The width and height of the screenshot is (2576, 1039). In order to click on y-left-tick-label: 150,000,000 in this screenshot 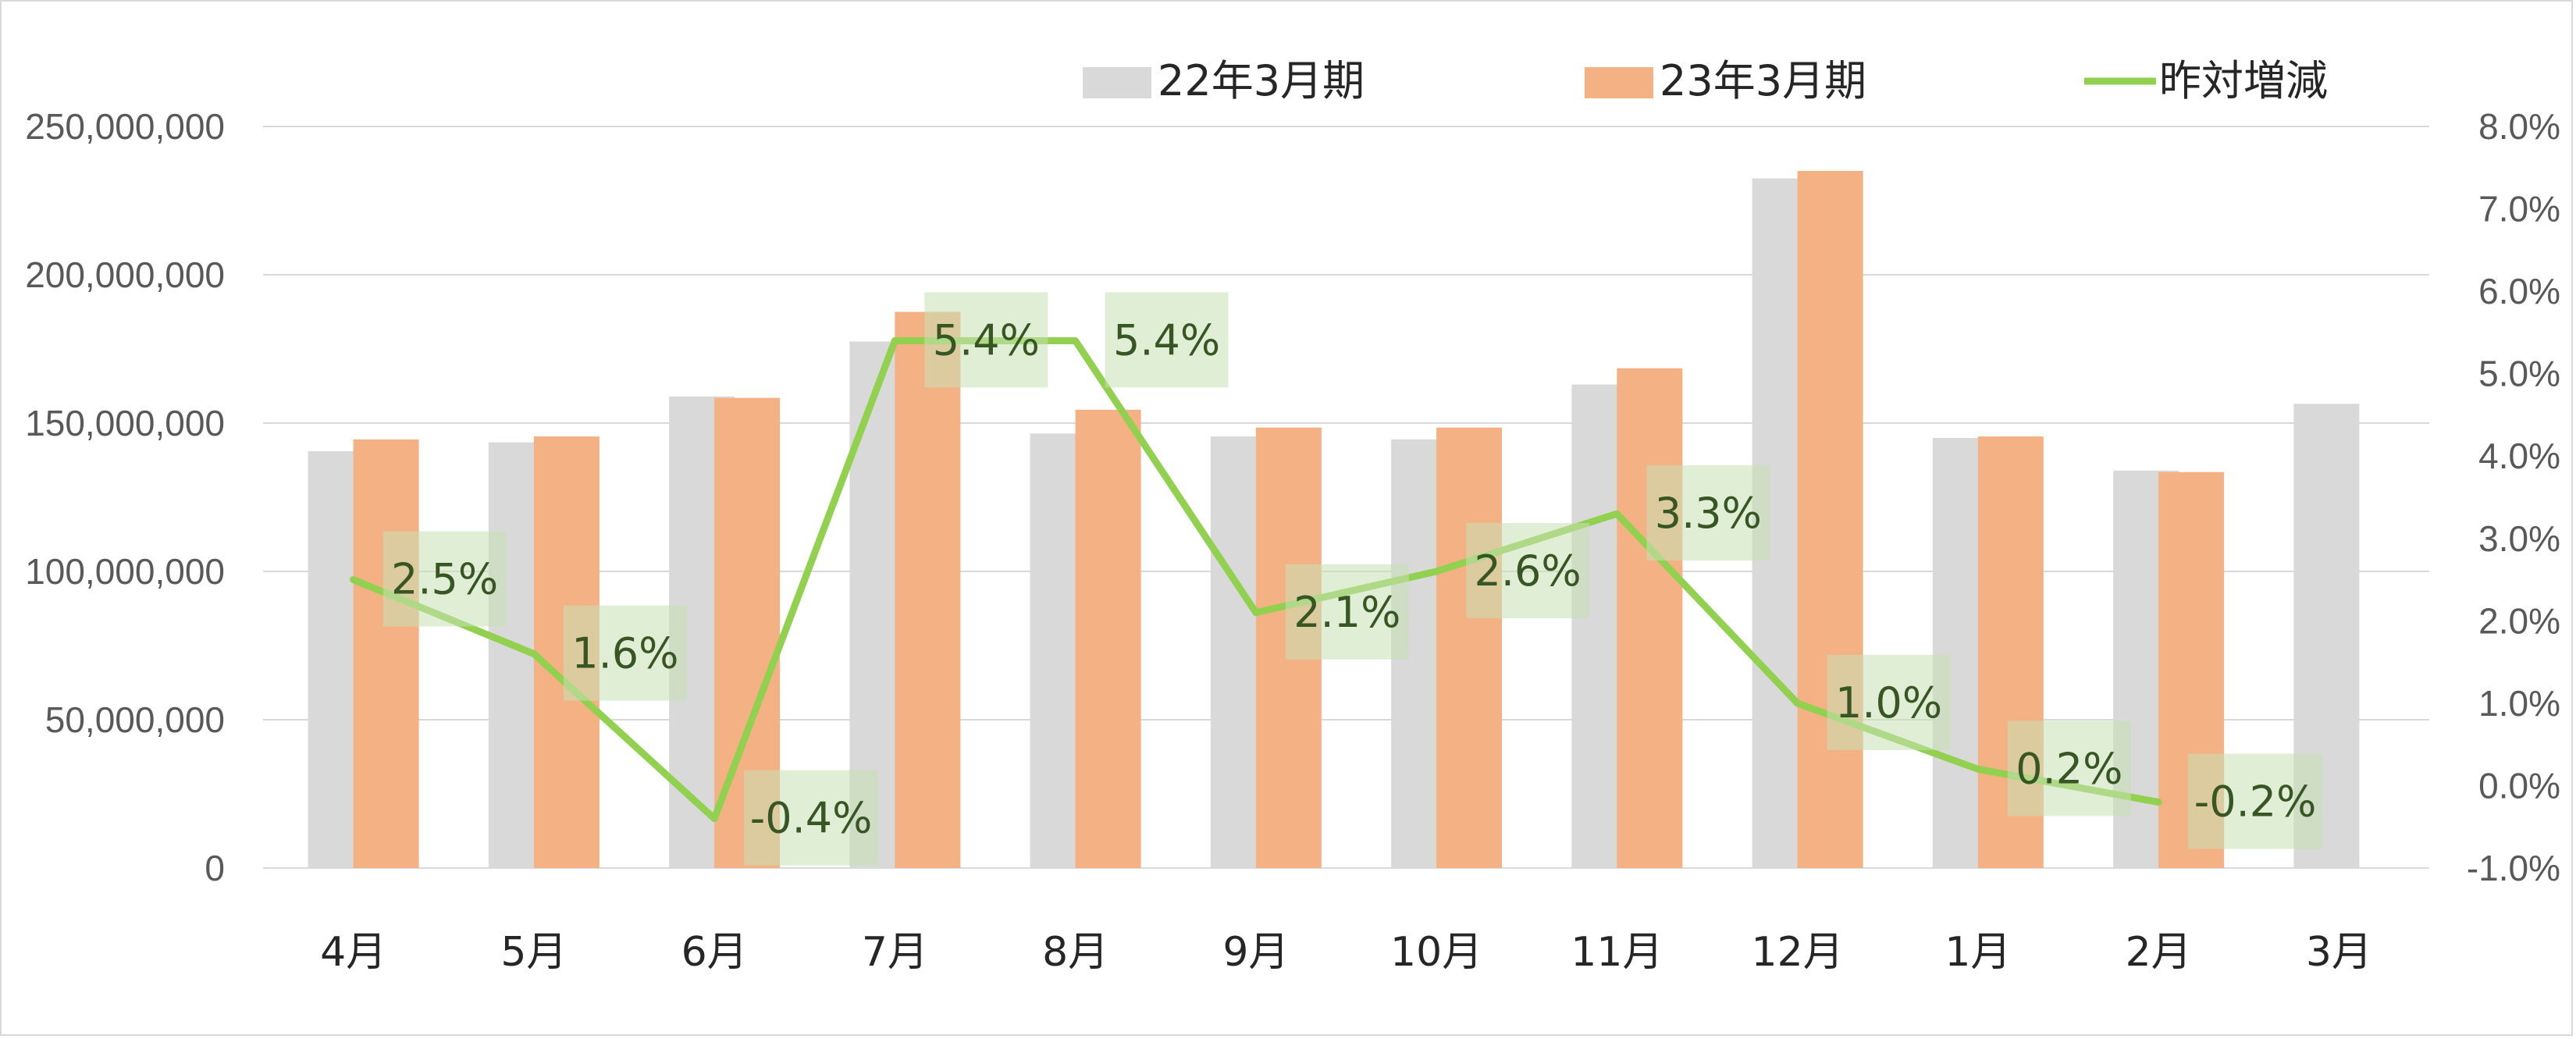, I will do `click(125, 423)`.